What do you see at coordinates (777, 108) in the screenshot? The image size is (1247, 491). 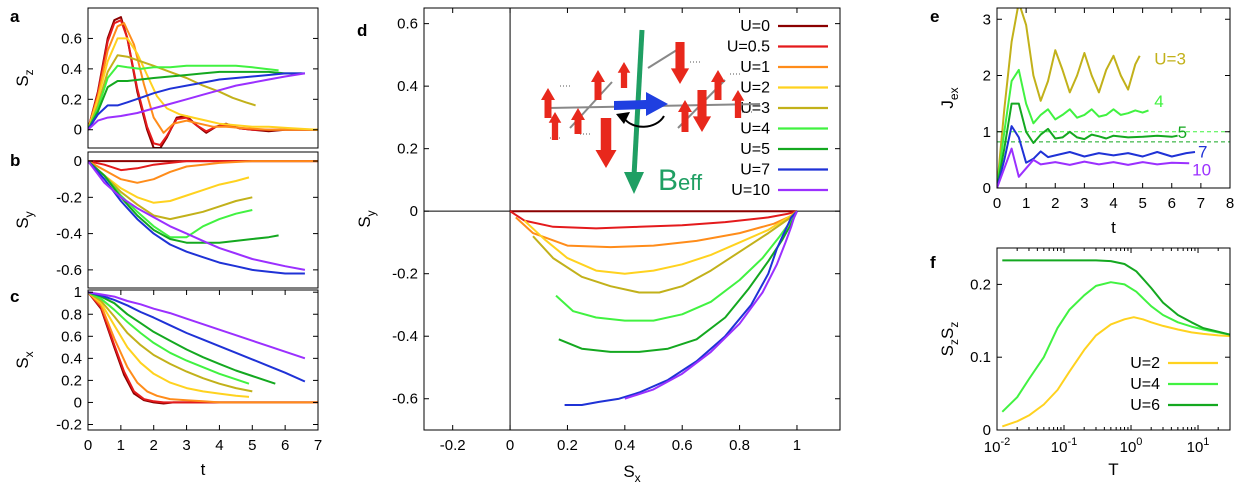 I see `legend-d: U=0 U=0.5 U=1 U=2 U=3 U=4 U=5 U=7 U=10` at bounding box center [777, 108].